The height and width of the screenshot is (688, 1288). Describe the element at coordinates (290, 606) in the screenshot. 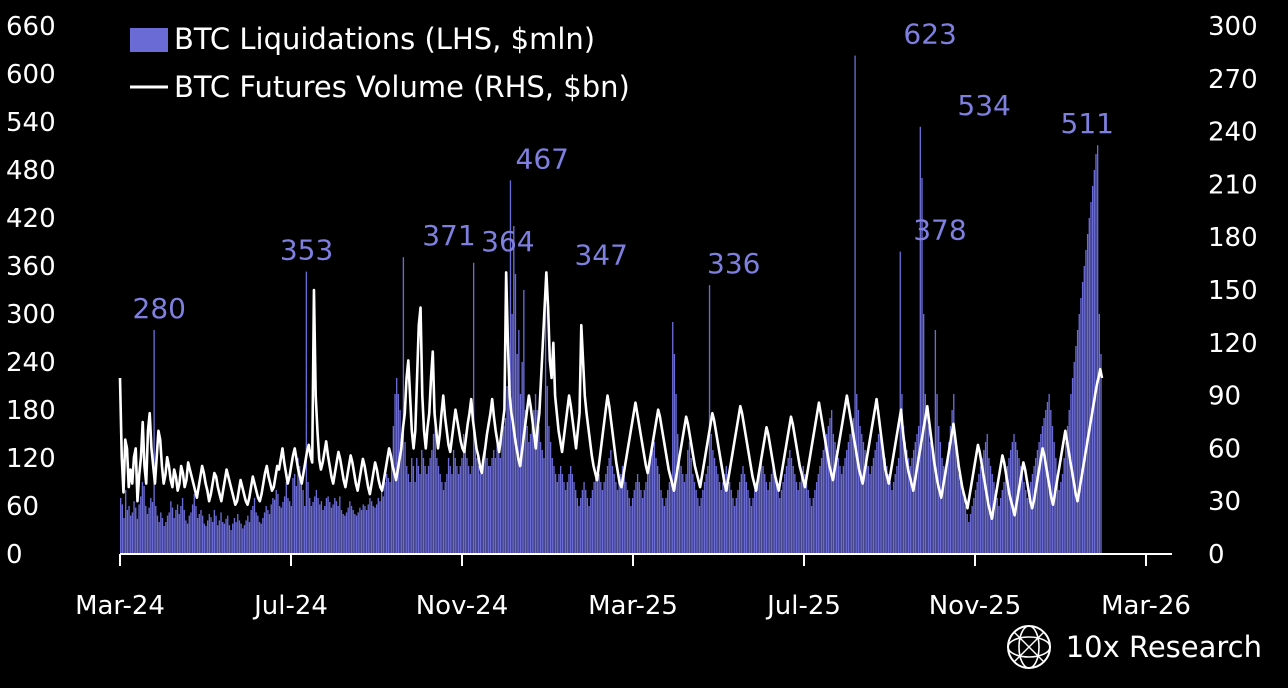

I see `x-tick-label: Jul-24` at that location.